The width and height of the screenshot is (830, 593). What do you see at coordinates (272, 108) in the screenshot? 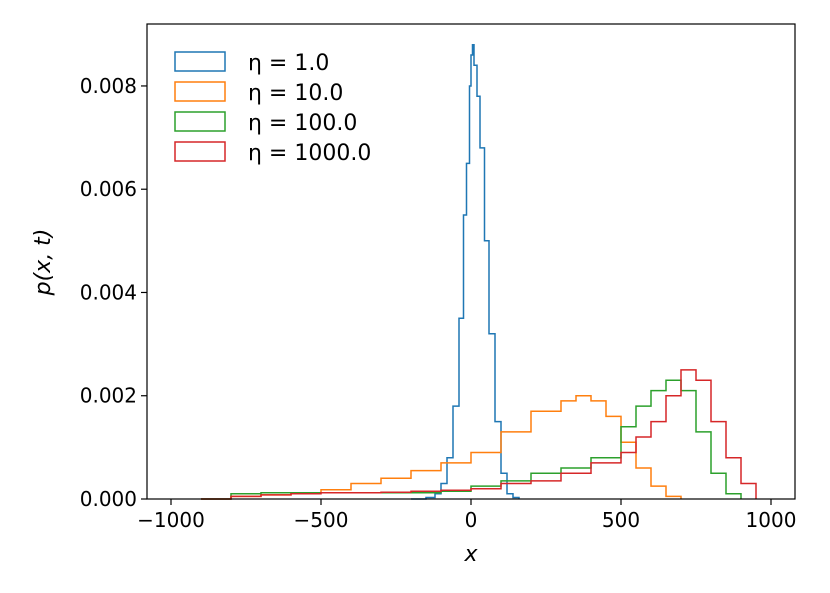
I see `legend: η = 1.0 η = 10.0 η = 100.0 η = 1000.0` at bounding box center [272, 108].